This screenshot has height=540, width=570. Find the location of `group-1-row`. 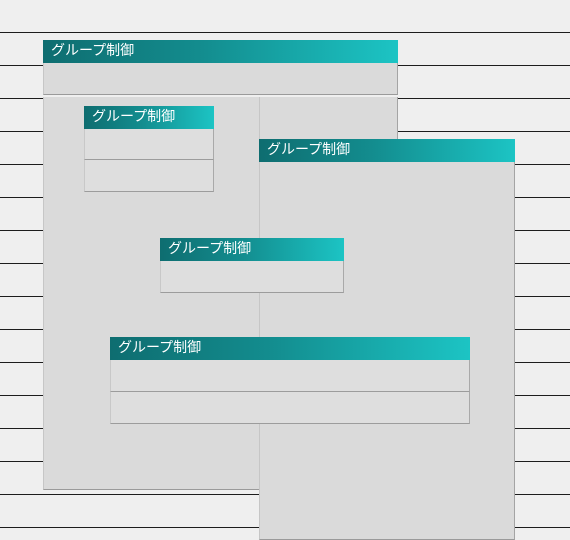

group-1-row is located at coordinates (220, 79).